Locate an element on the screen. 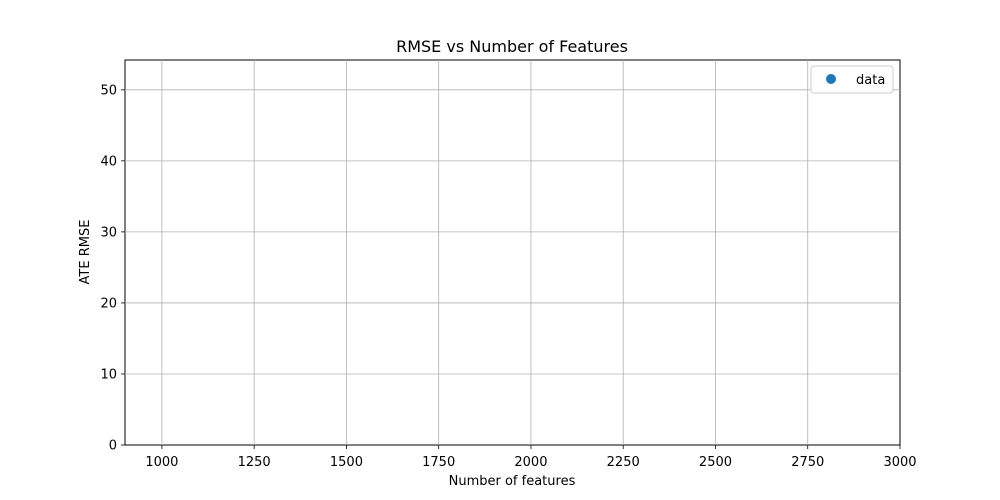 Image resolution: width=1000 pixels, height=500 pixels. y-tick-label: 40 is located at coordinates (108, 161).